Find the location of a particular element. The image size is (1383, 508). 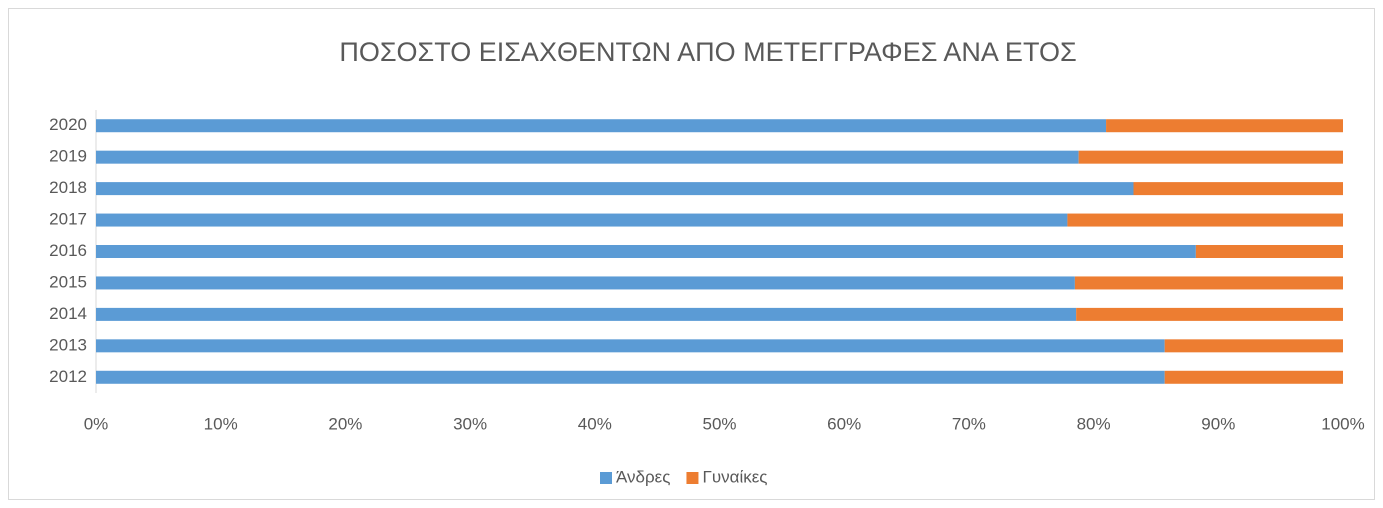

x-tick-label: 70% is located at coordinates (969, 423).